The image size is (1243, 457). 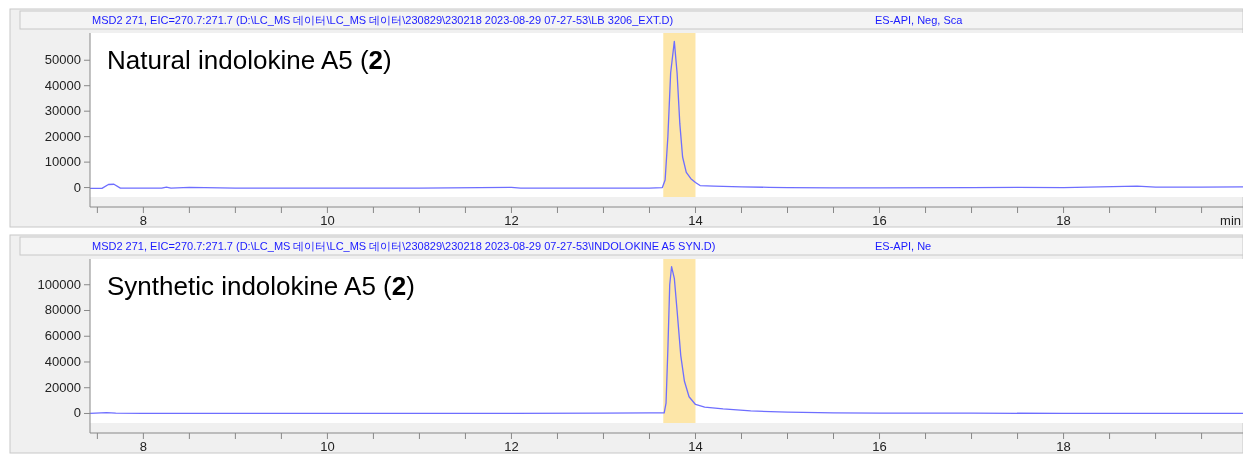 What do you see at coordinates (62, 336) in the screenshot?
I see `y-tick-label: 60000` at bounding box center [62, 336].